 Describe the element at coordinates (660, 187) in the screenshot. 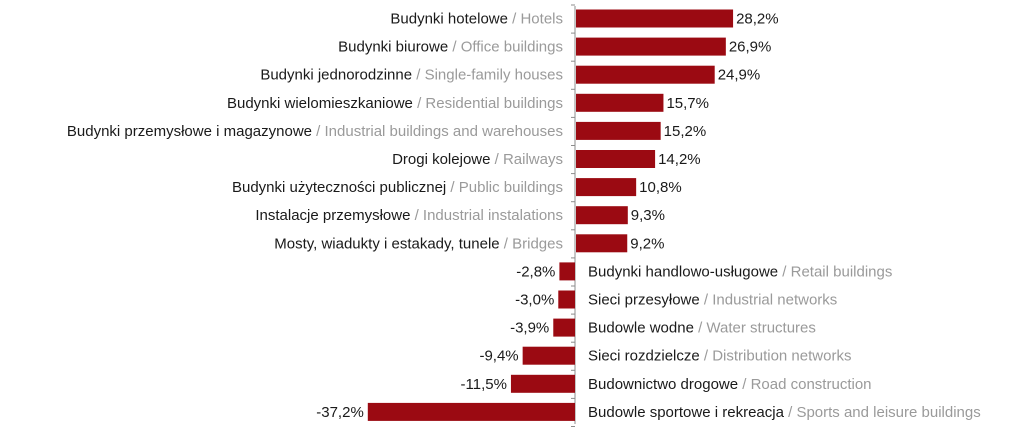

I see `data-label: 10,8%` at that location.